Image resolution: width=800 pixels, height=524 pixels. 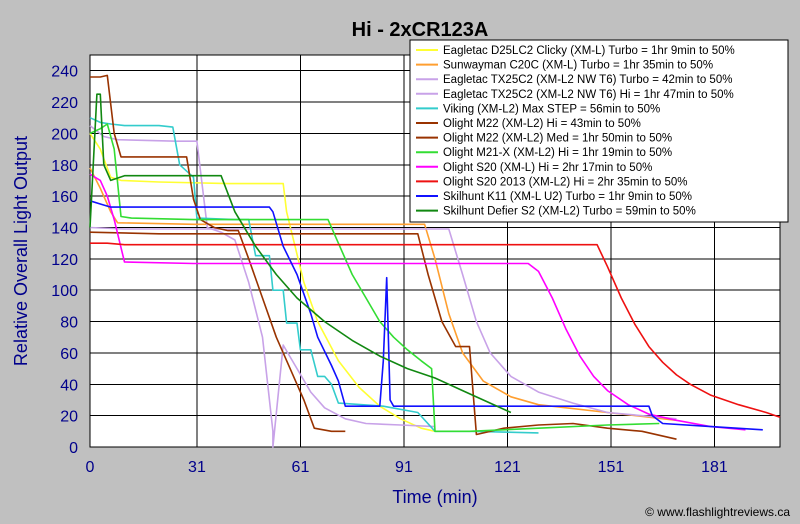 I want to click on x-tick-label: 121, so click(x=507, y=467).